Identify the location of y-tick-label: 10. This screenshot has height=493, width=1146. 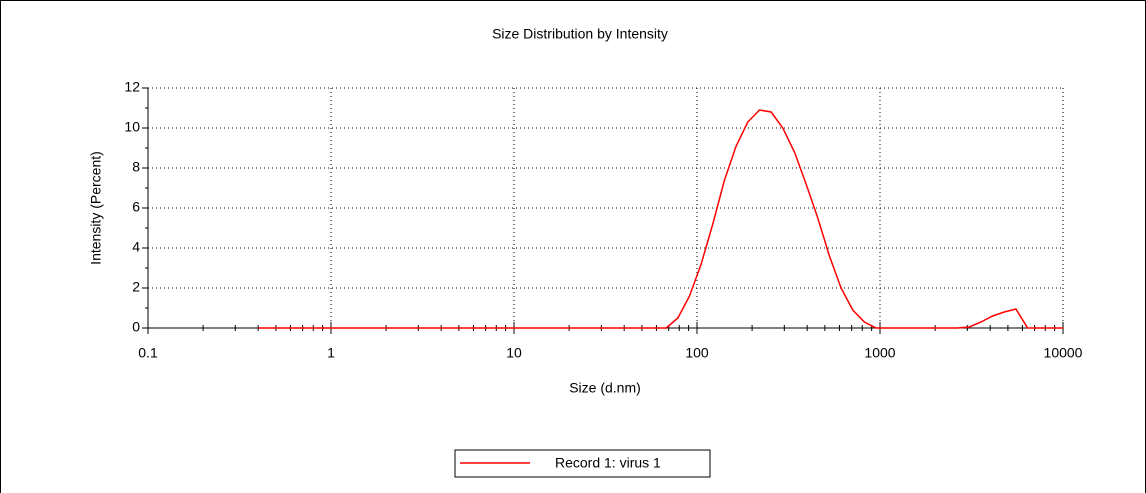
(132, 127).